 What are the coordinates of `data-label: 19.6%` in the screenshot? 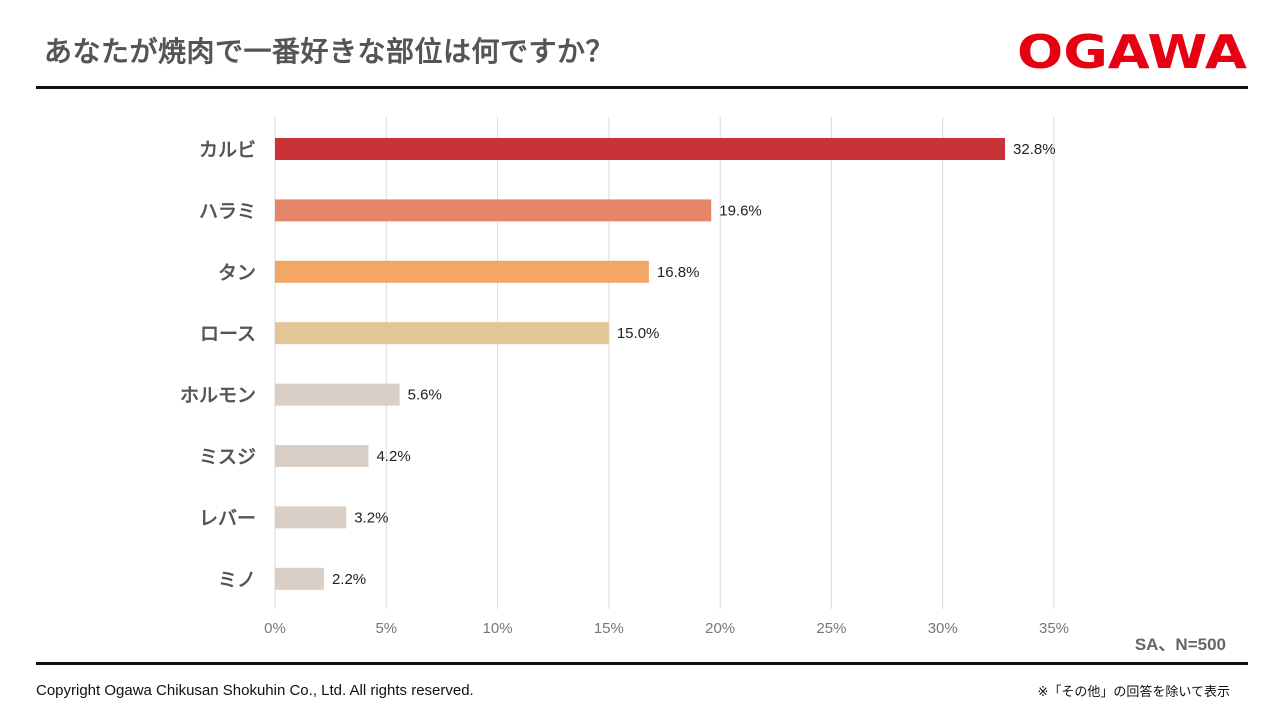 It's located at (740, 210).